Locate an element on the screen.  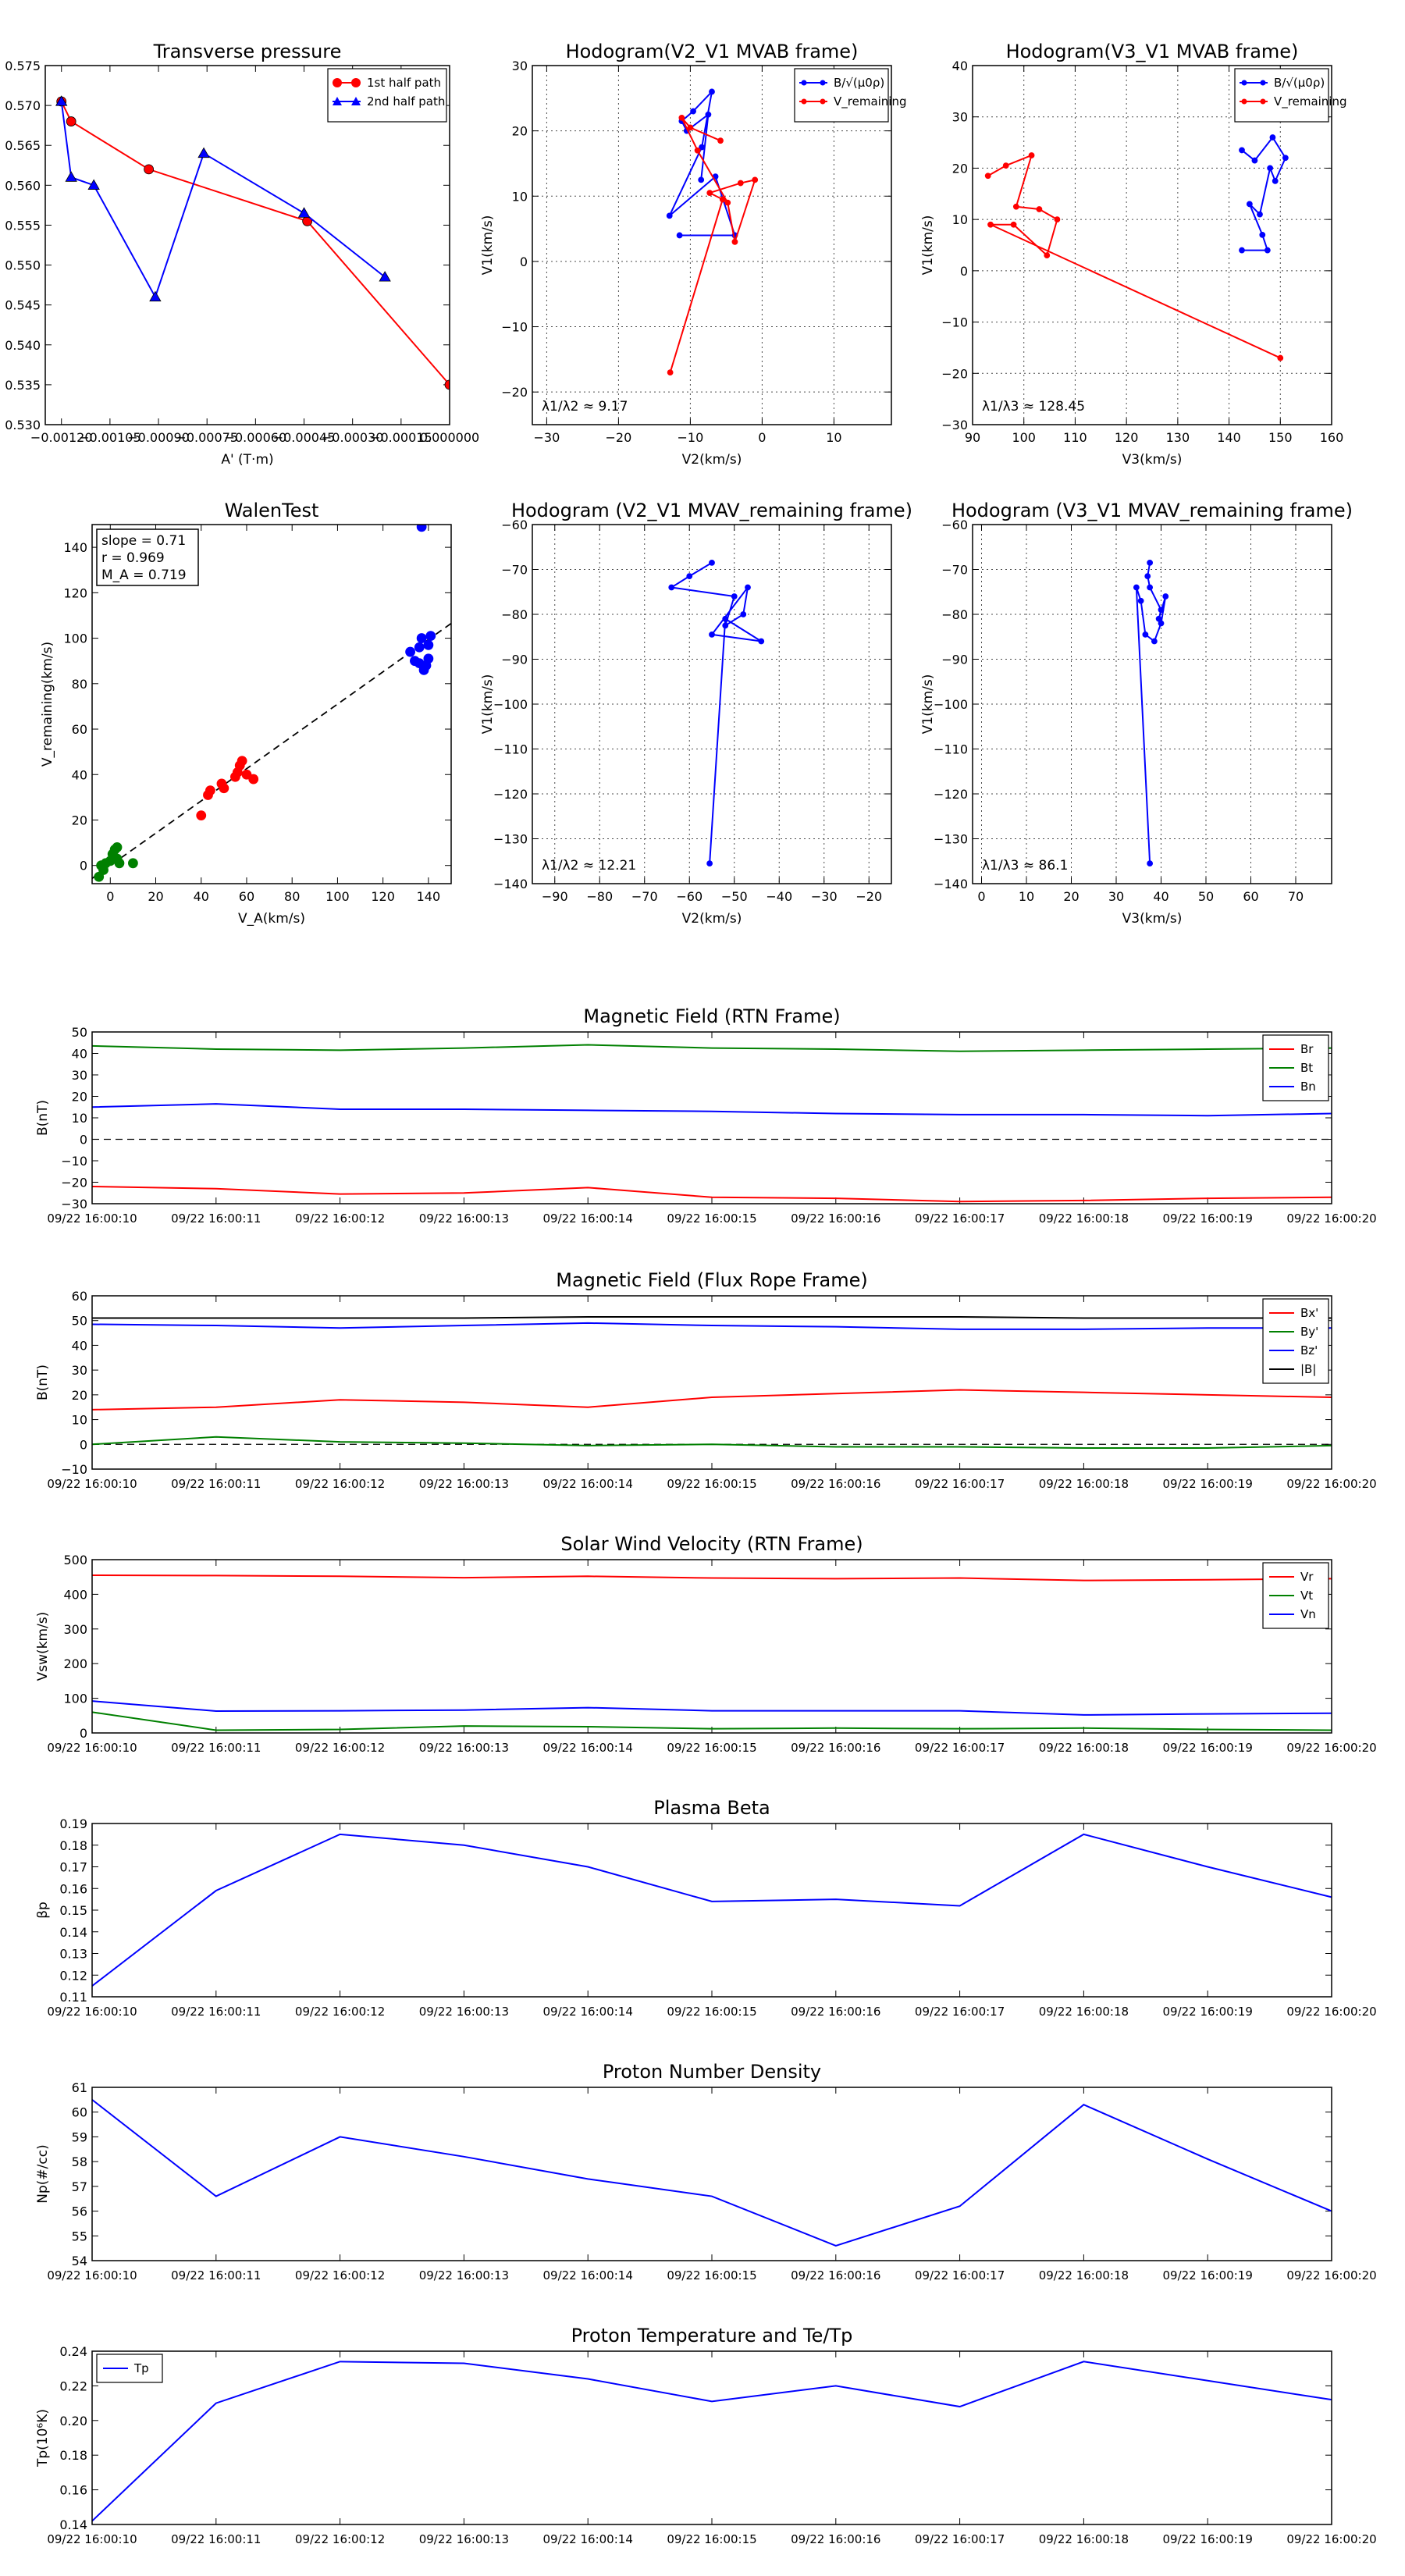
x-tick-label: −30 is located at coordinates (824, 896).